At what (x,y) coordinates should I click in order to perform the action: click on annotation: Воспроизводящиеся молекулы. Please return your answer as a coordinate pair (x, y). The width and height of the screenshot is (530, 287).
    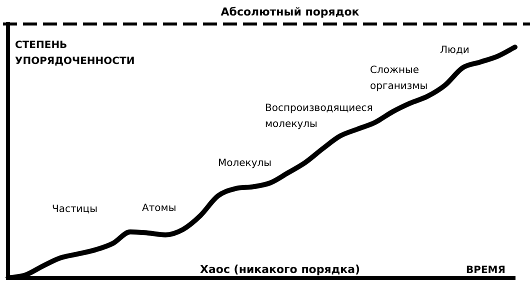
    Looking at the image, I should click on (319, 116).